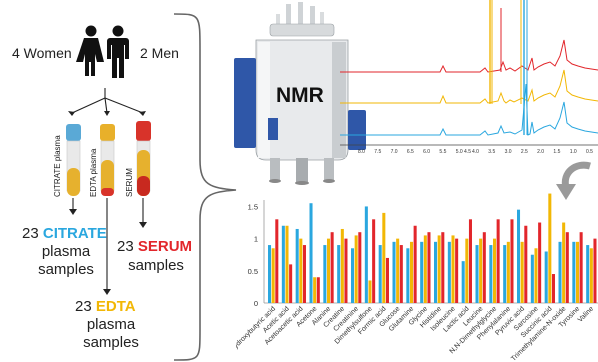  What do you see at coordinates (115, 306) in the screenshot?
I see `edta-keyword: EDTA` at bounding box center [115, 306].